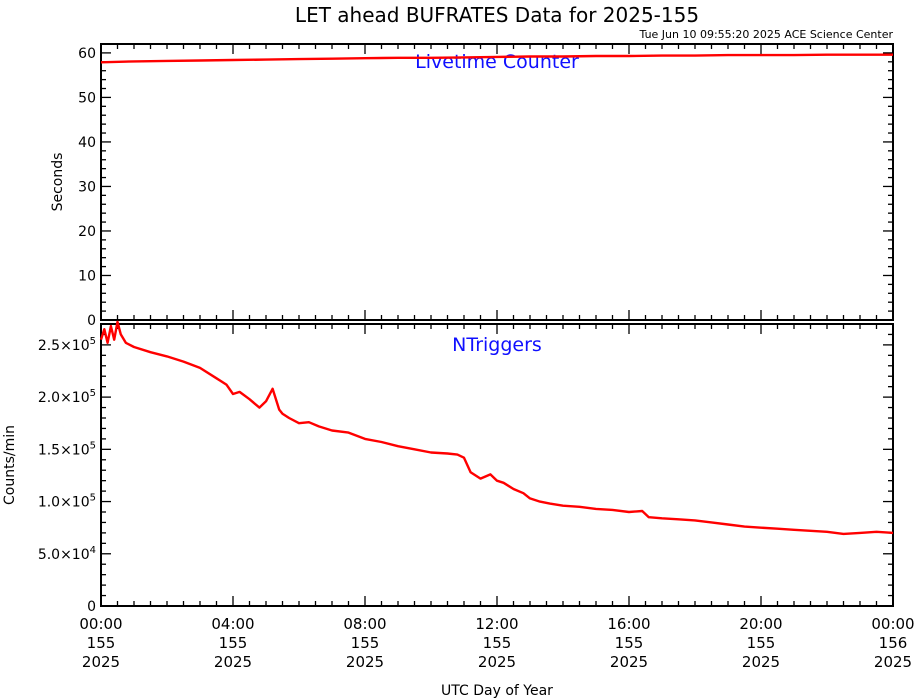 Image resolution: width=918 pixels, height=700 pixels. Describe the element at coordinates (87, 98) in the screenshot. I see `y-tick-label: 50` at that location.